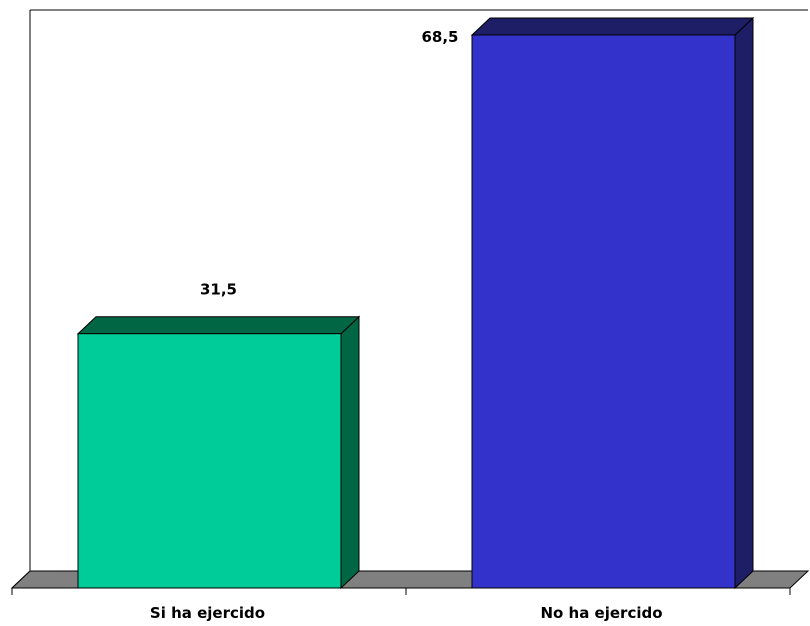  Describe the element at coordinates (209, 461) in the screenshot. I see `bar-front` at that location.